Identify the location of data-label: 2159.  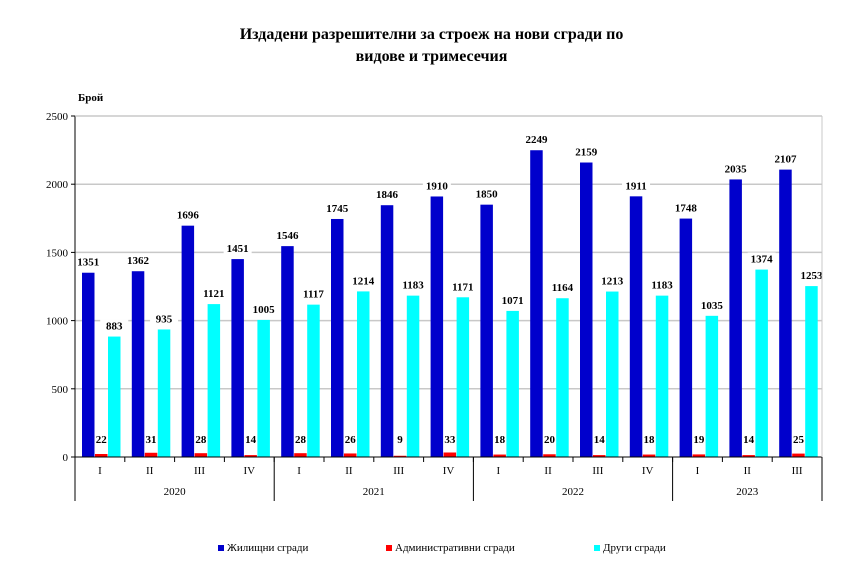
(586, 153).